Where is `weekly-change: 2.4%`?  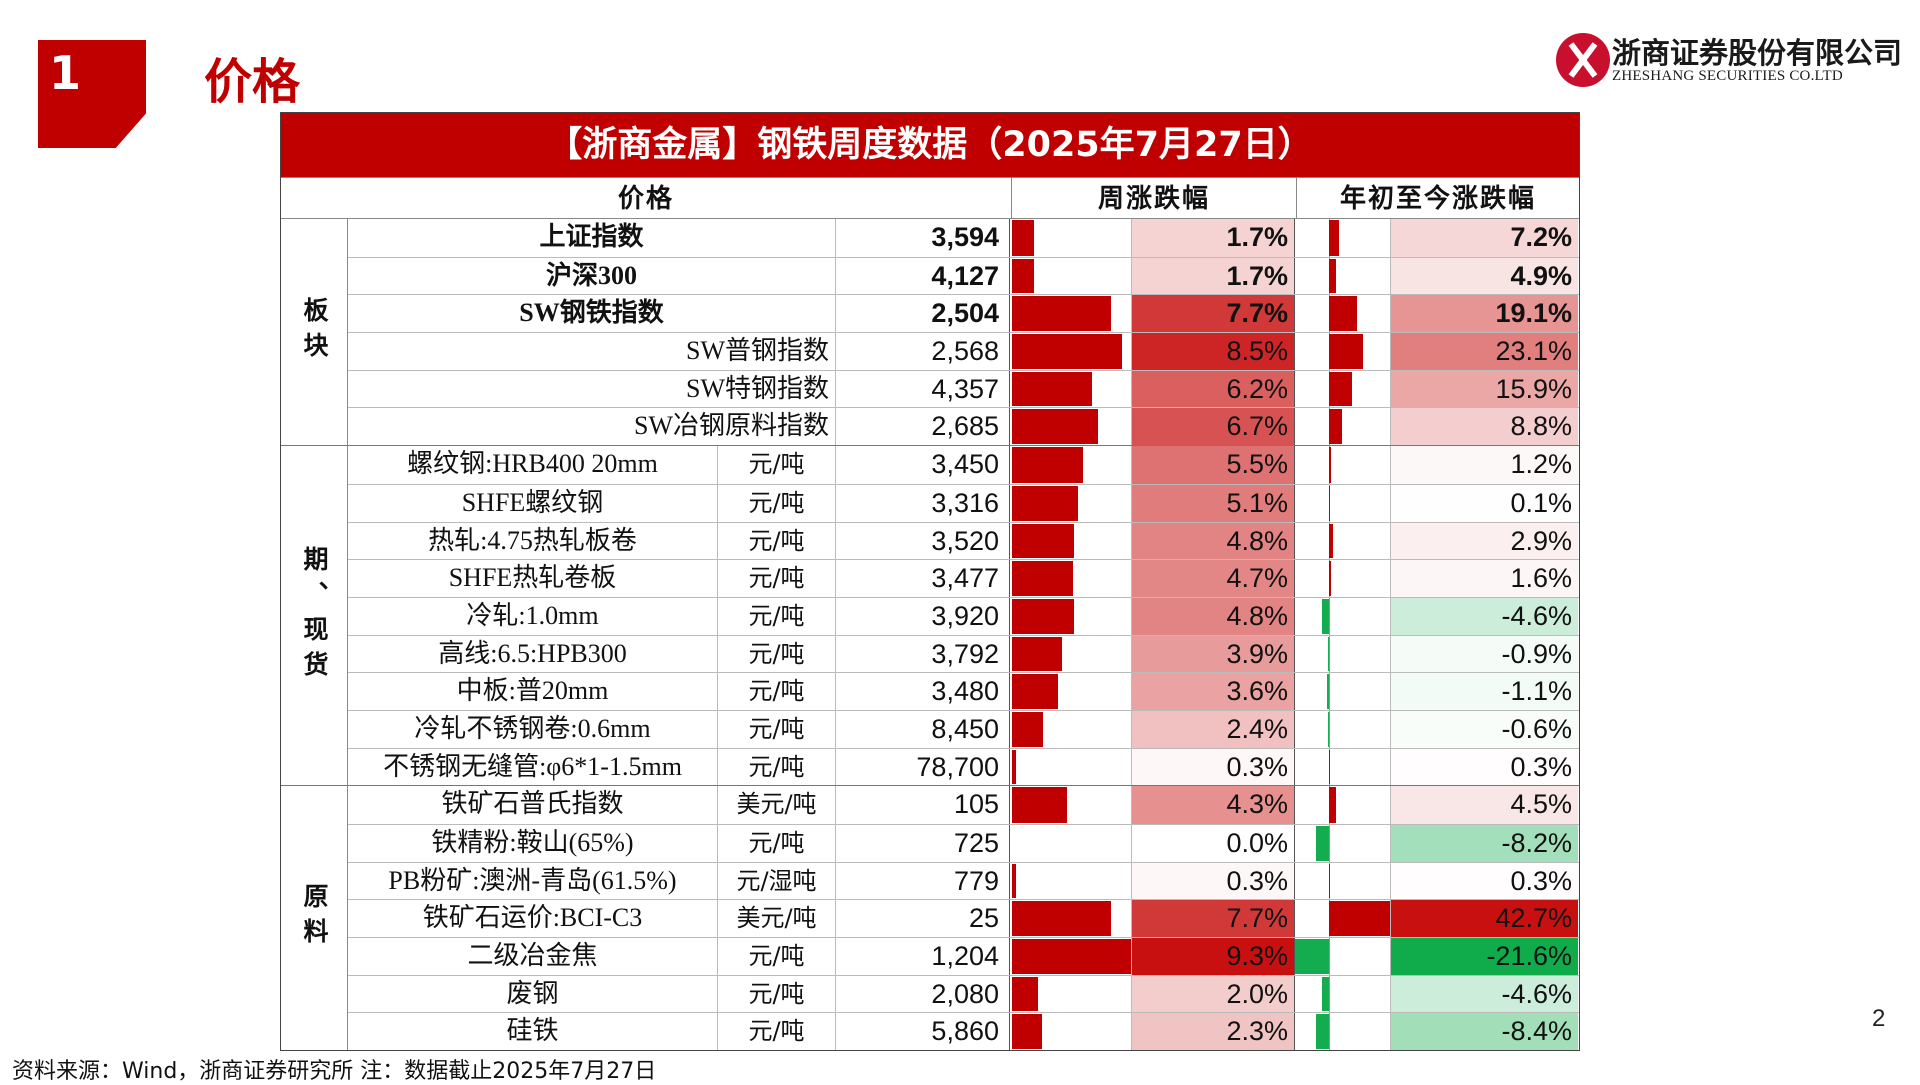
weekly-change: 2.4% is located at coordinates (1213, 729).